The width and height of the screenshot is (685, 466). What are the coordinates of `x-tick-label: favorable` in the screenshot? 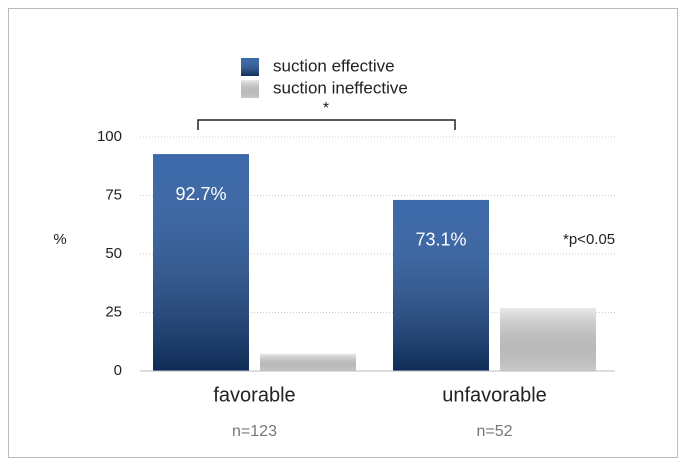 It's located at (254, 395).